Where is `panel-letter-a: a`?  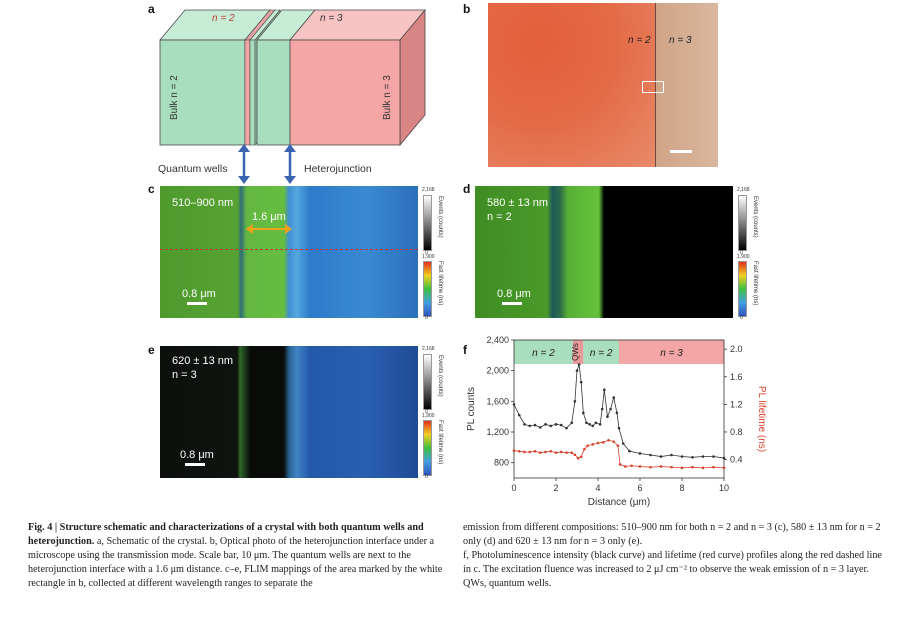 panel-letter-a: a is located at coordinates (151, 9).